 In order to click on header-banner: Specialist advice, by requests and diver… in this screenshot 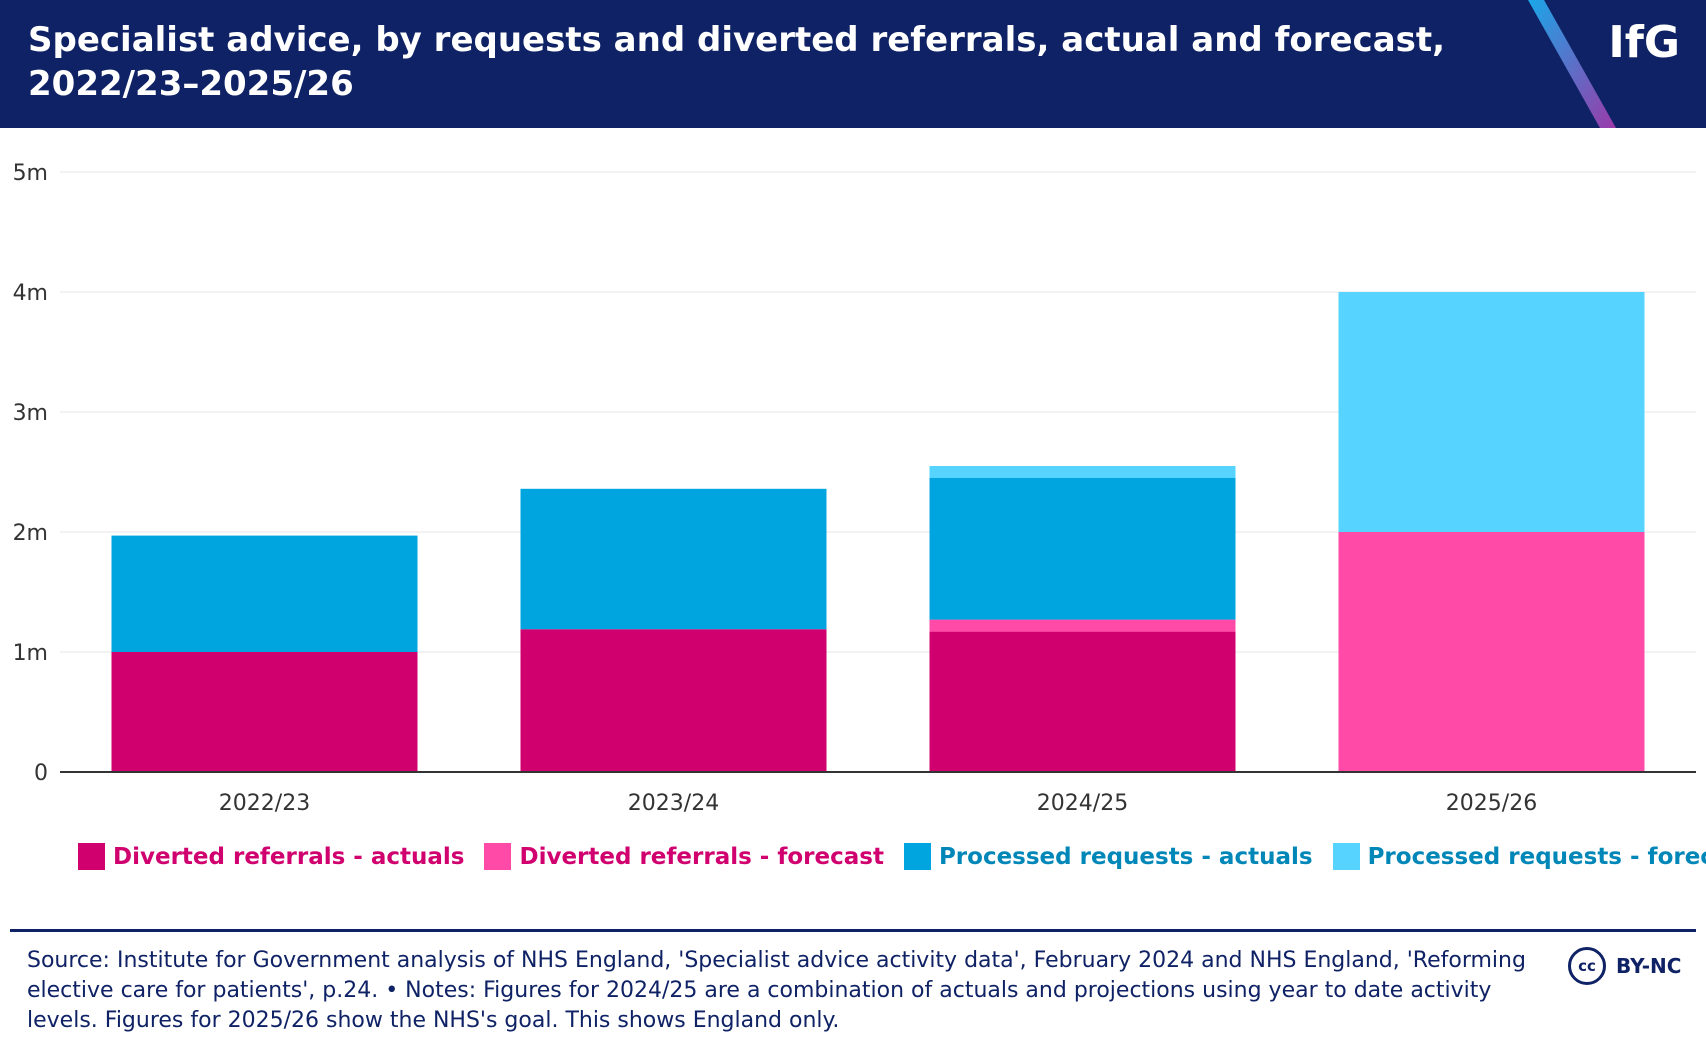, I will do `click(853, 64)`.